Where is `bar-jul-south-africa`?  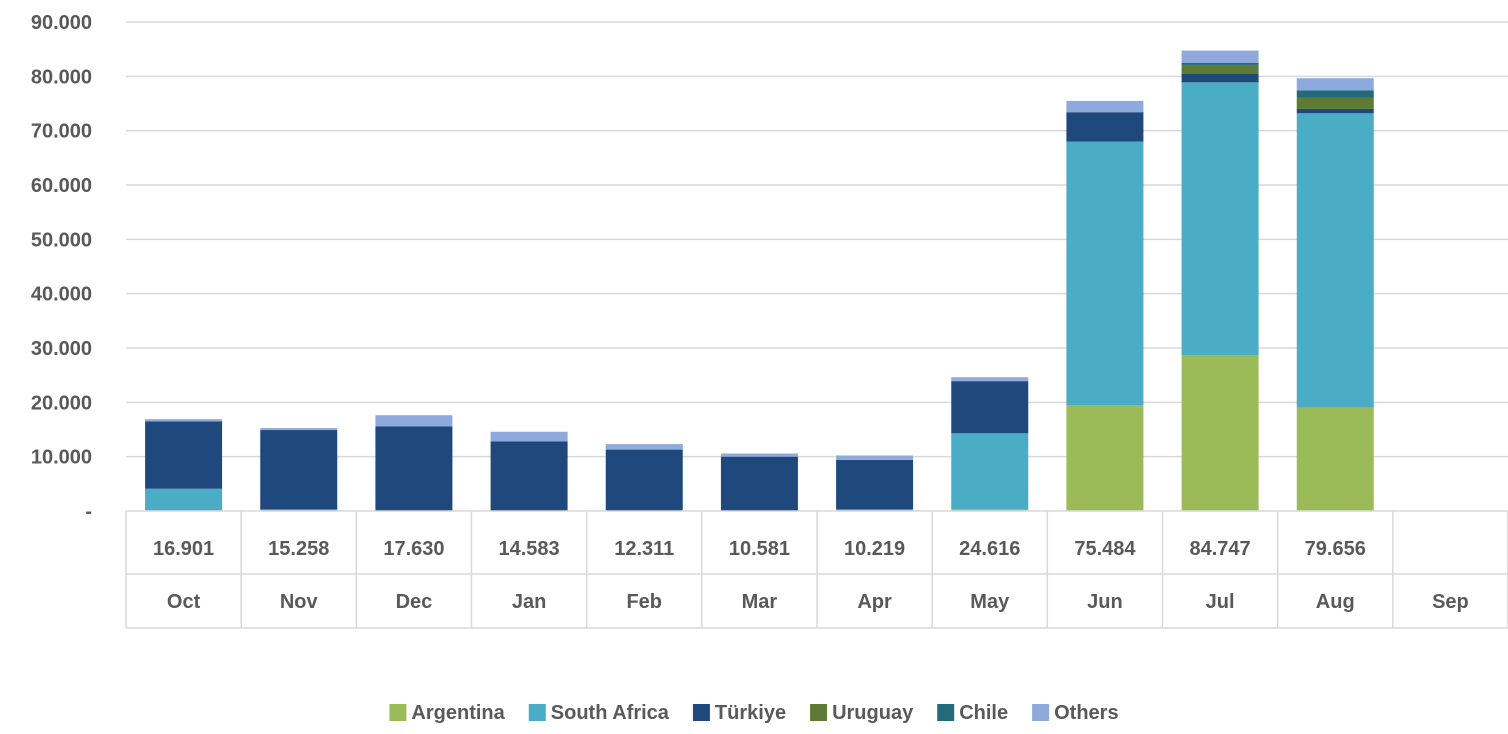
bar-jul-south-africa is located at coordinates (1220, 219).